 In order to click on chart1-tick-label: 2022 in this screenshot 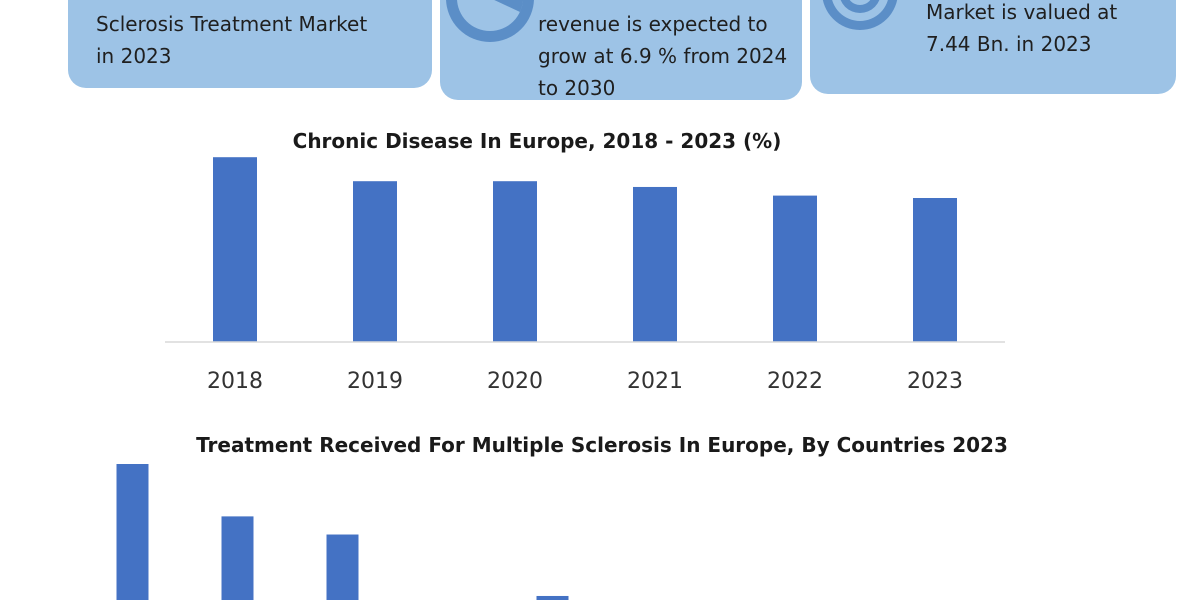, I will do `click(795, 381)`.